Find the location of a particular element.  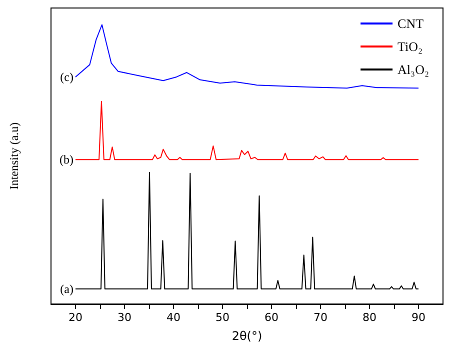

x-tick-label: 90 is located at coordinates (419, 317).